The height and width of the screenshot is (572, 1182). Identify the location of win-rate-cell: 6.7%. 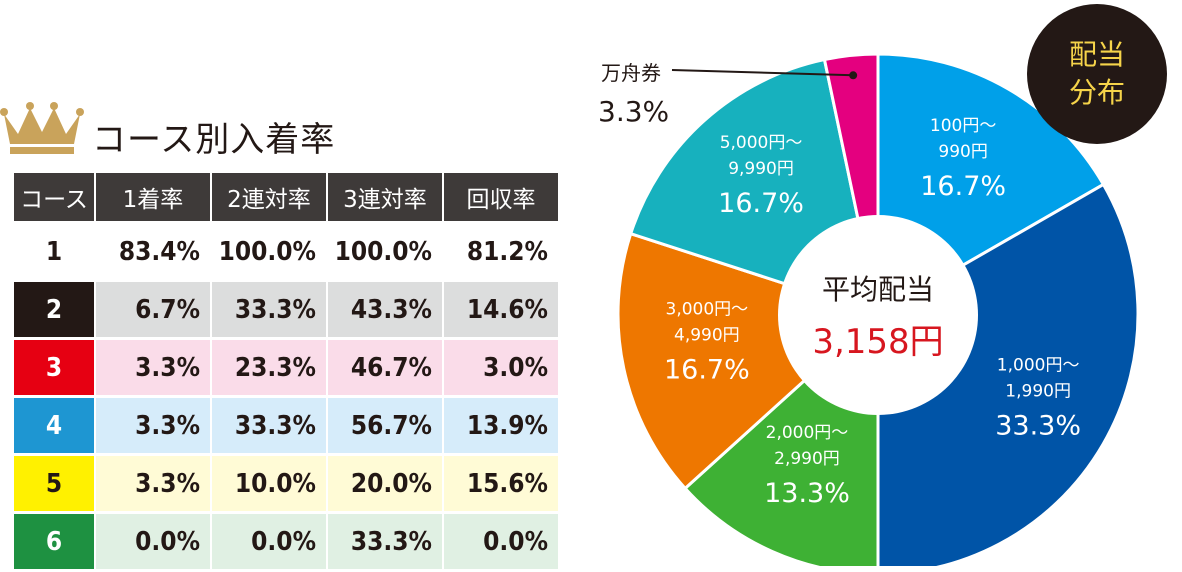
(153, 309).